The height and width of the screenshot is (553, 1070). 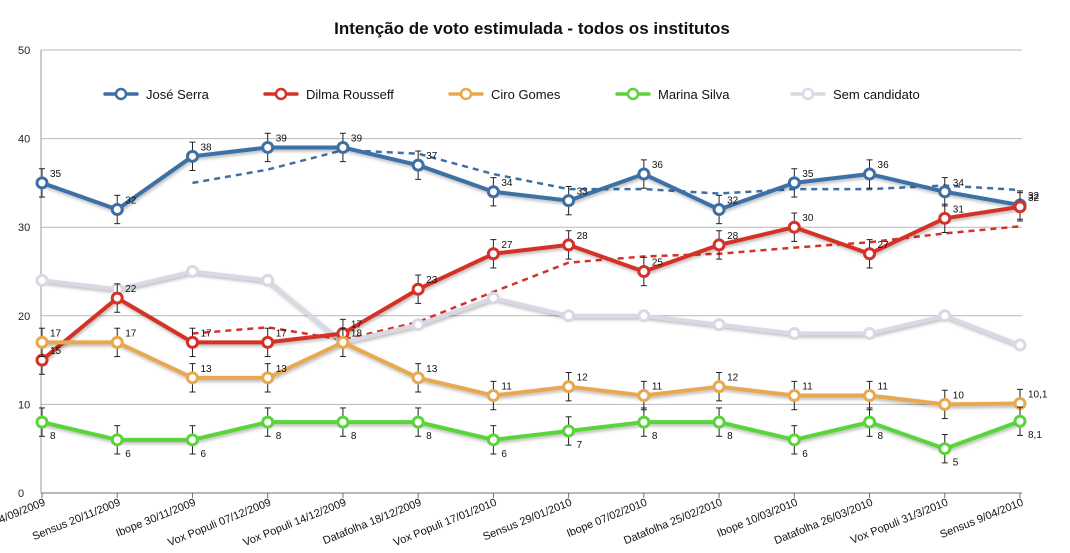 What do you see at coordinates (1035, 435) in the screenshot?
I see `data-label: 8,1` at bounding box center [1035, 435].